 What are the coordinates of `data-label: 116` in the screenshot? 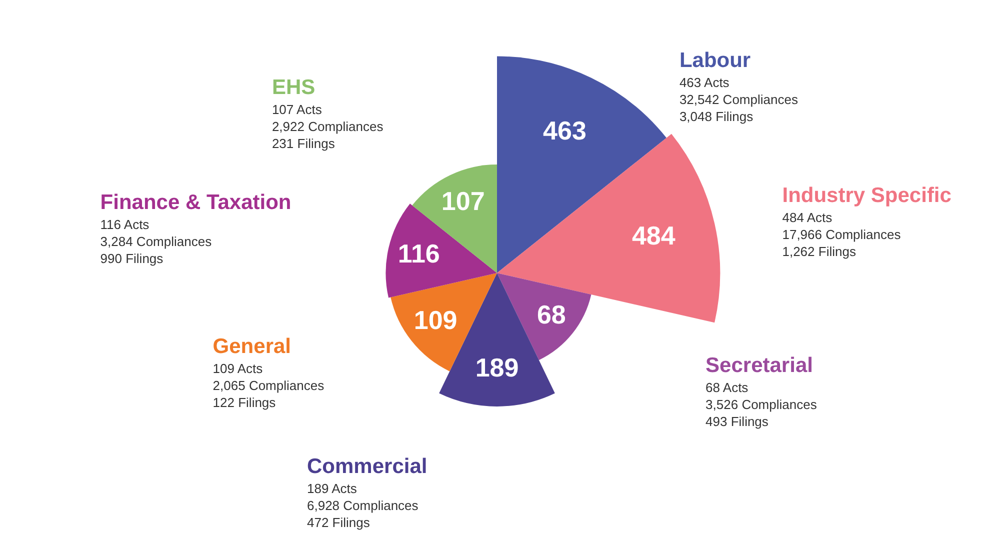 It's located at (419, 253).